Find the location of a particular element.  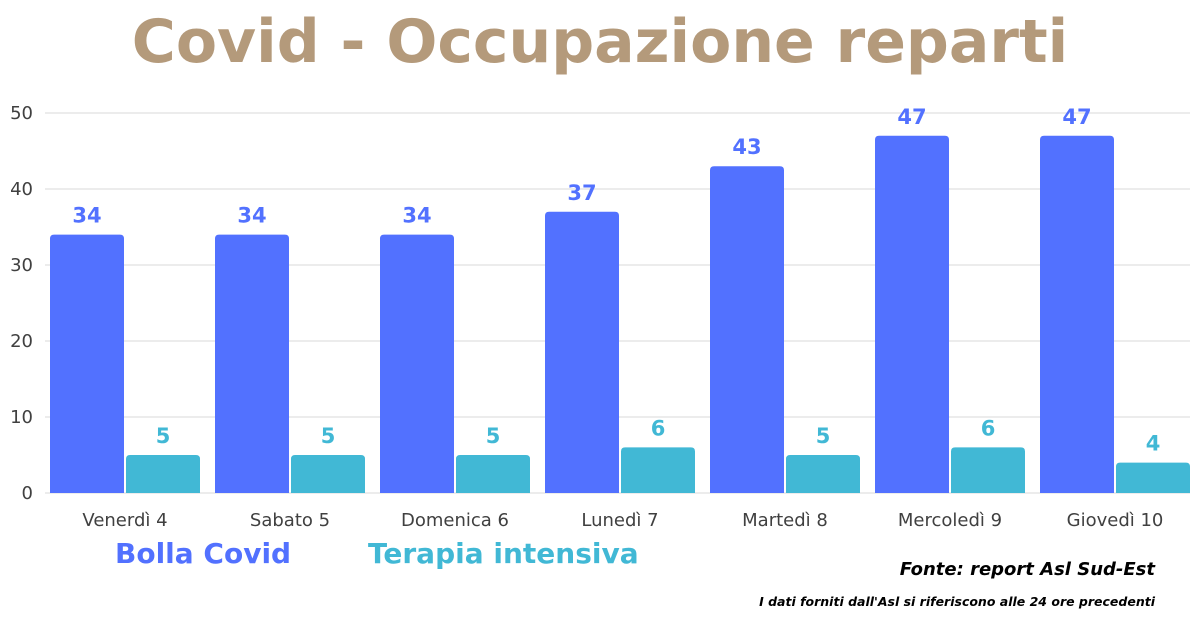

chart-title: Covid - Occupazione reparti is located at coordinates (600, 42).